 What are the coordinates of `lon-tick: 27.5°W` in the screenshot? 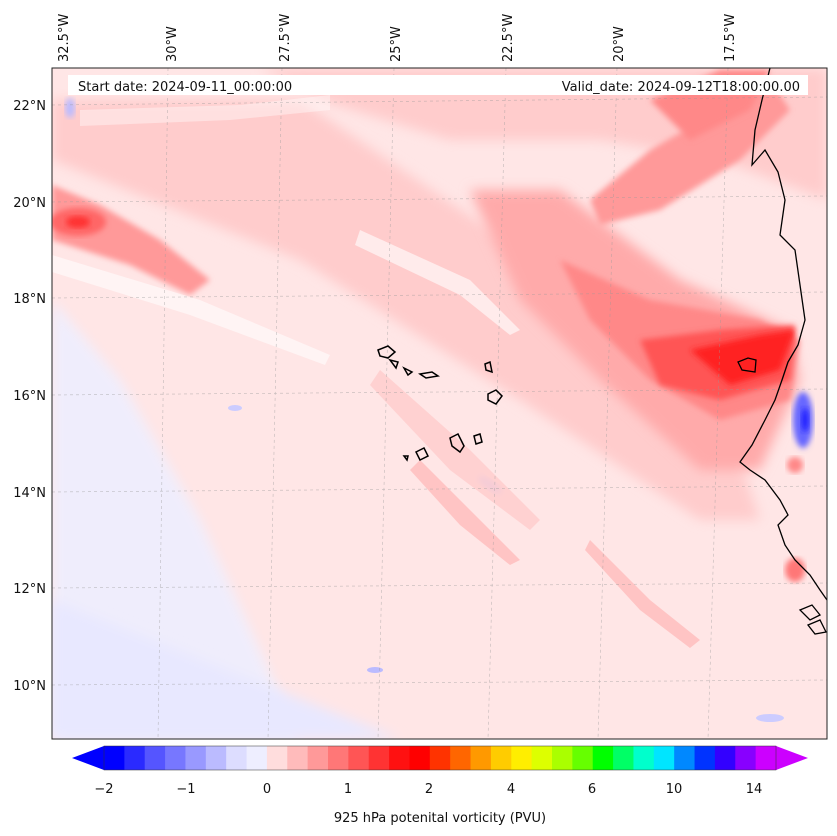 It's located at (285, 38).